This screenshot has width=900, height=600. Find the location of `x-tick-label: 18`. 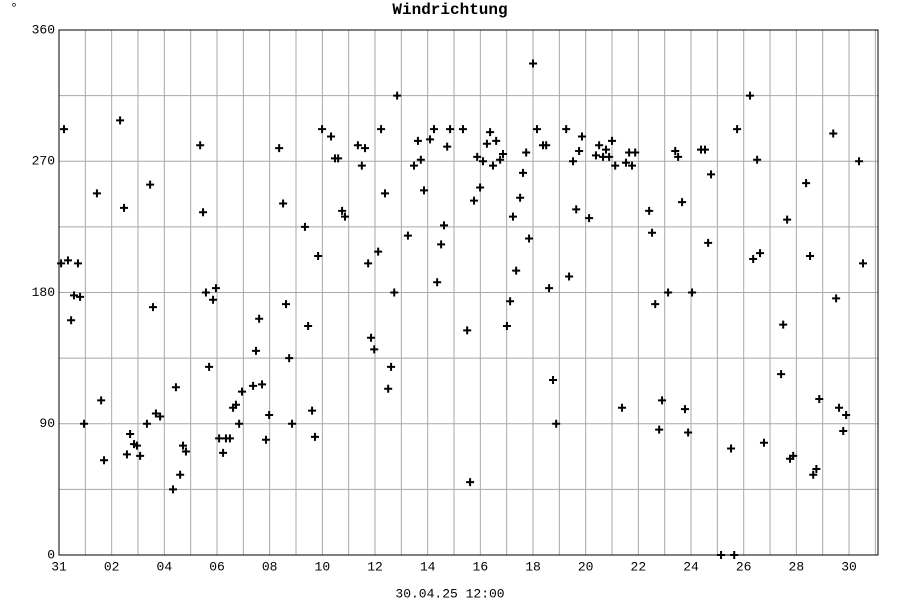

x-tick-label: 18 is located at coordinates (533, 566).